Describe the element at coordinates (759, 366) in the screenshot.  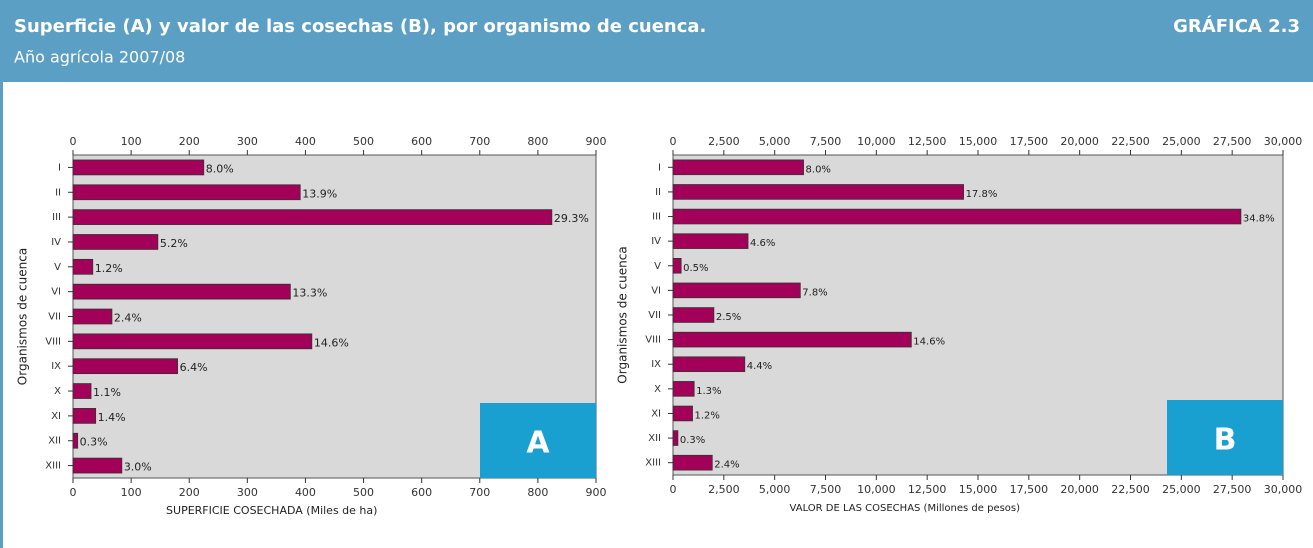
I see `data-label: 4.4%` at that location.